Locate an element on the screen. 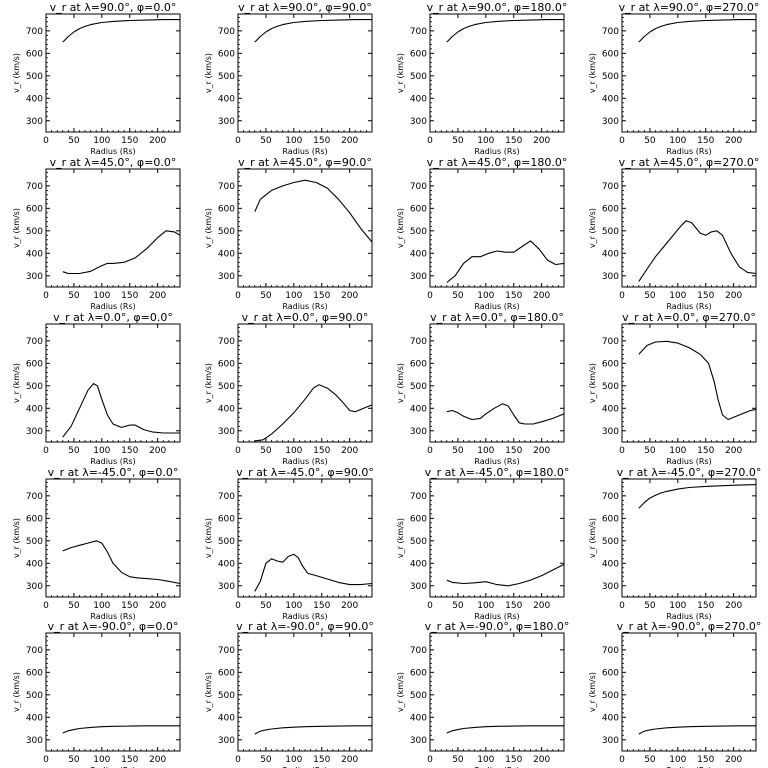  chart-title: v_r at λ=90.0°, φ=90.0° is located at coordinates (305, 7).